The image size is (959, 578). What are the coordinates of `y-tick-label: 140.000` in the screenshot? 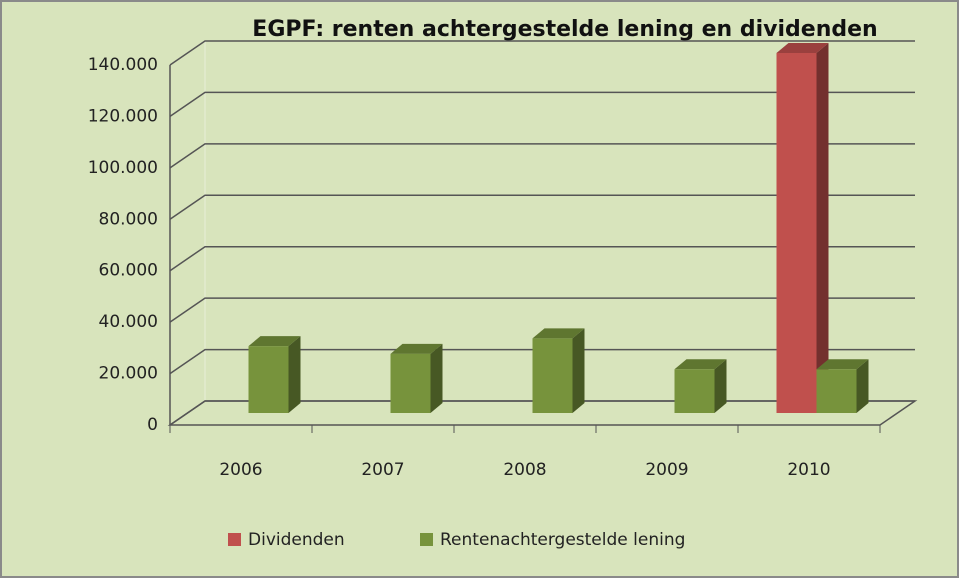 It's located at (123, 65).